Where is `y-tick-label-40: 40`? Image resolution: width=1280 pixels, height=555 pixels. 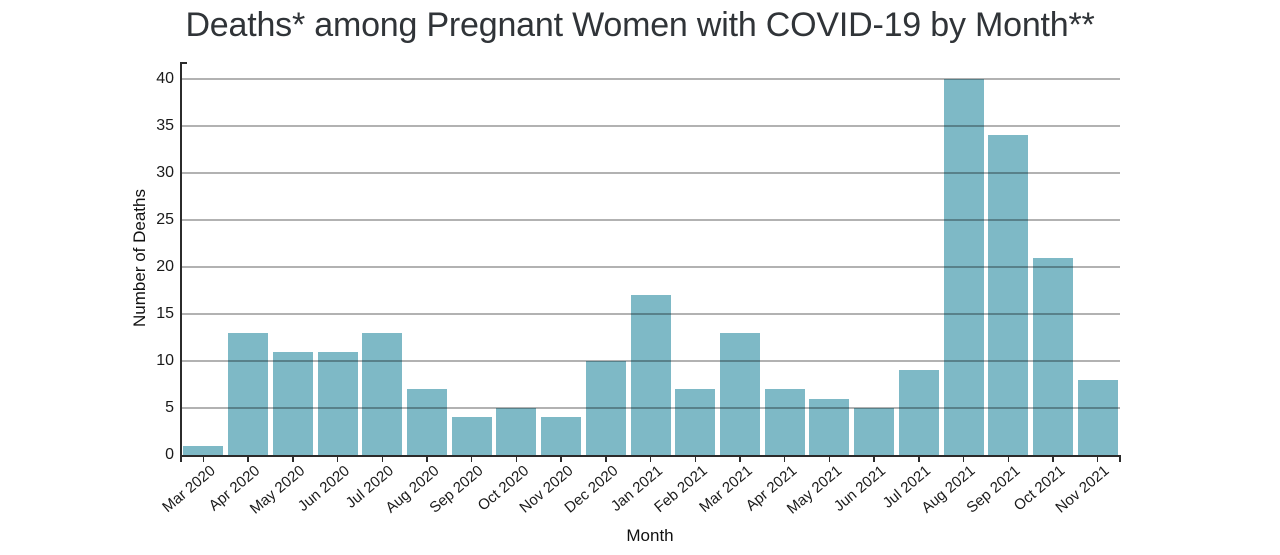 y-tick-label-40: 40 is located at coordinates (165, 78).